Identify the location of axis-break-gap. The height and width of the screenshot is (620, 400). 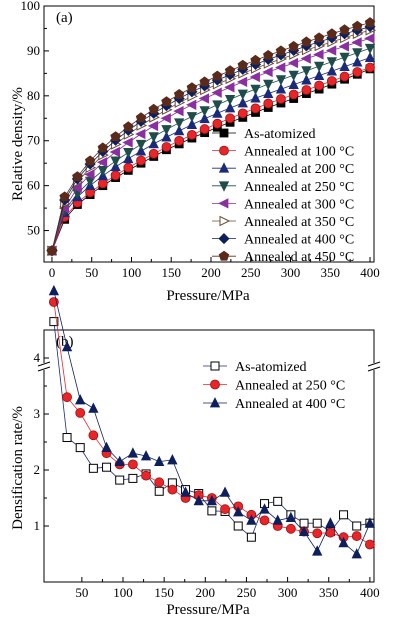
(374, 366).